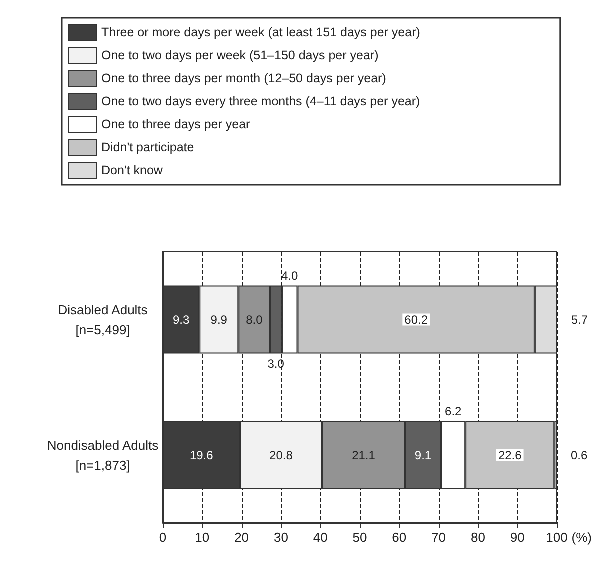 The image size is (609, 581). I want to click on legend-label: One to three days per month (12–50 days per year), so click(244, 79).